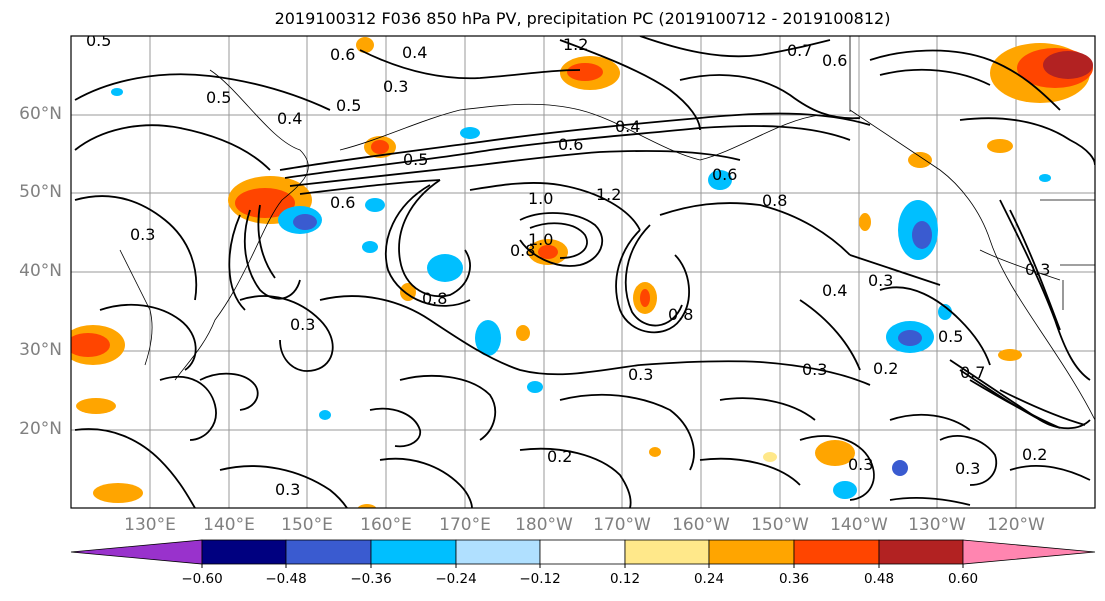 Image resolution: width=1105 pixels, height=601 pixels. Describe the element at coordinates (544, 525) in the screenshot. I see `lon-label: 180°W` at that location.